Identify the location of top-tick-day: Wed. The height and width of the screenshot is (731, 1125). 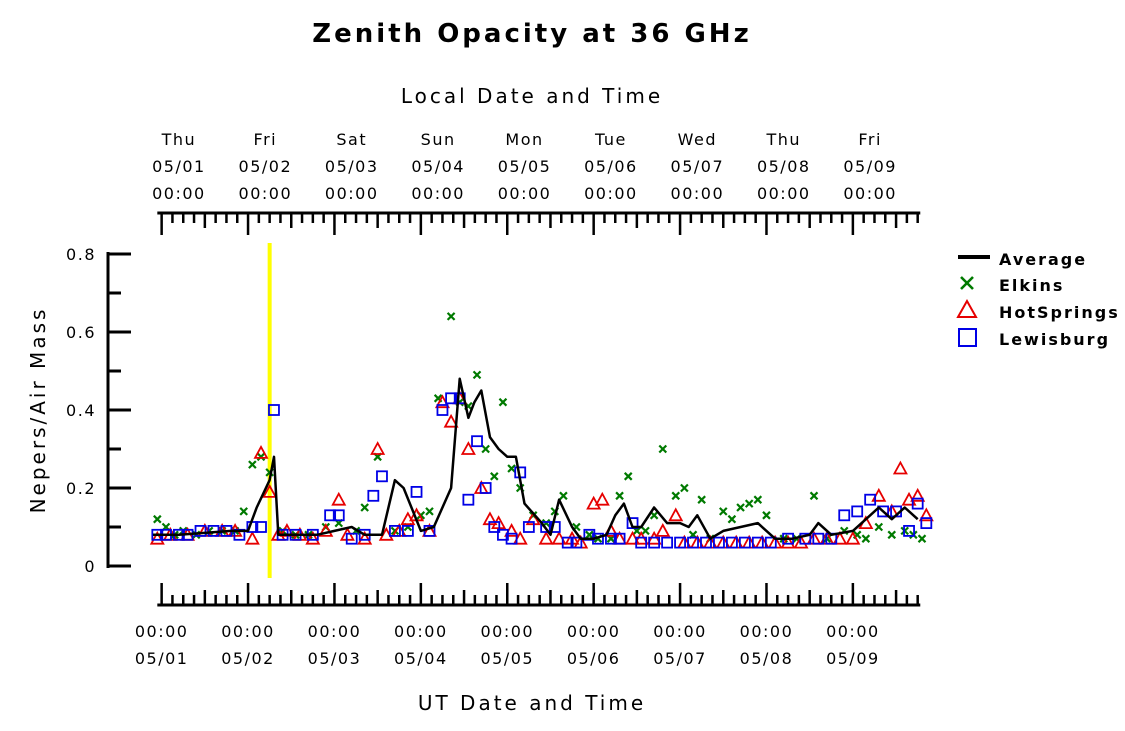
(697, 139).